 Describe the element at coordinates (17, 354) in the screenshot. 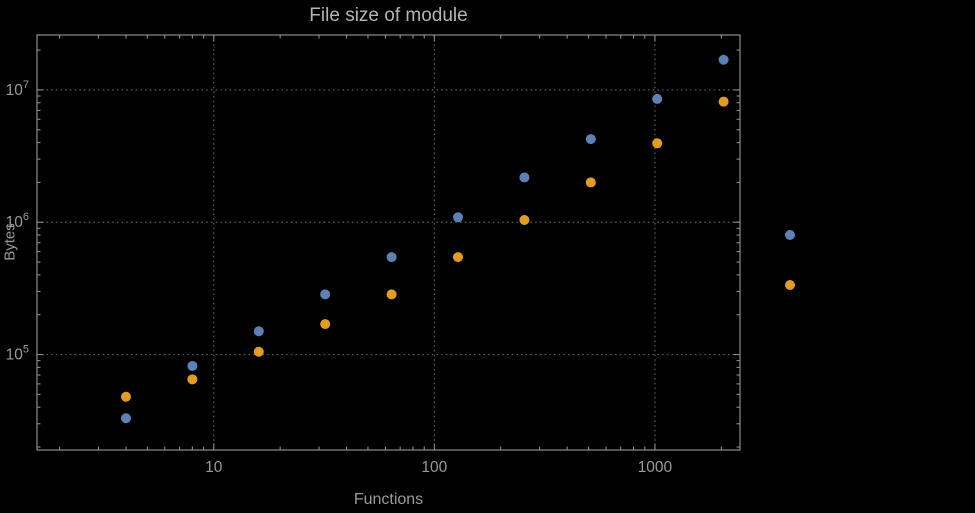

I see `y-tick-label: 10⁵` at that location.